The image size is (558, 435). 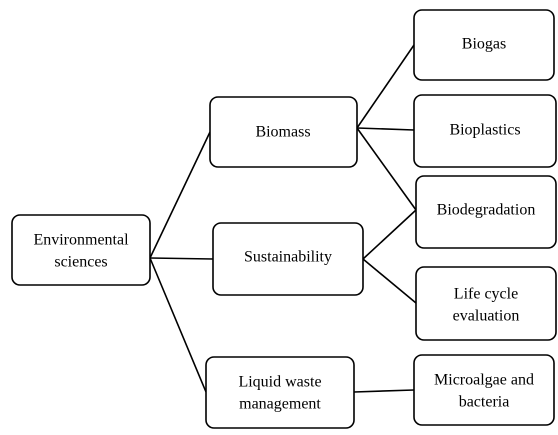 I want to click on node-label: Bioplastics, so click(x=484, y=130).